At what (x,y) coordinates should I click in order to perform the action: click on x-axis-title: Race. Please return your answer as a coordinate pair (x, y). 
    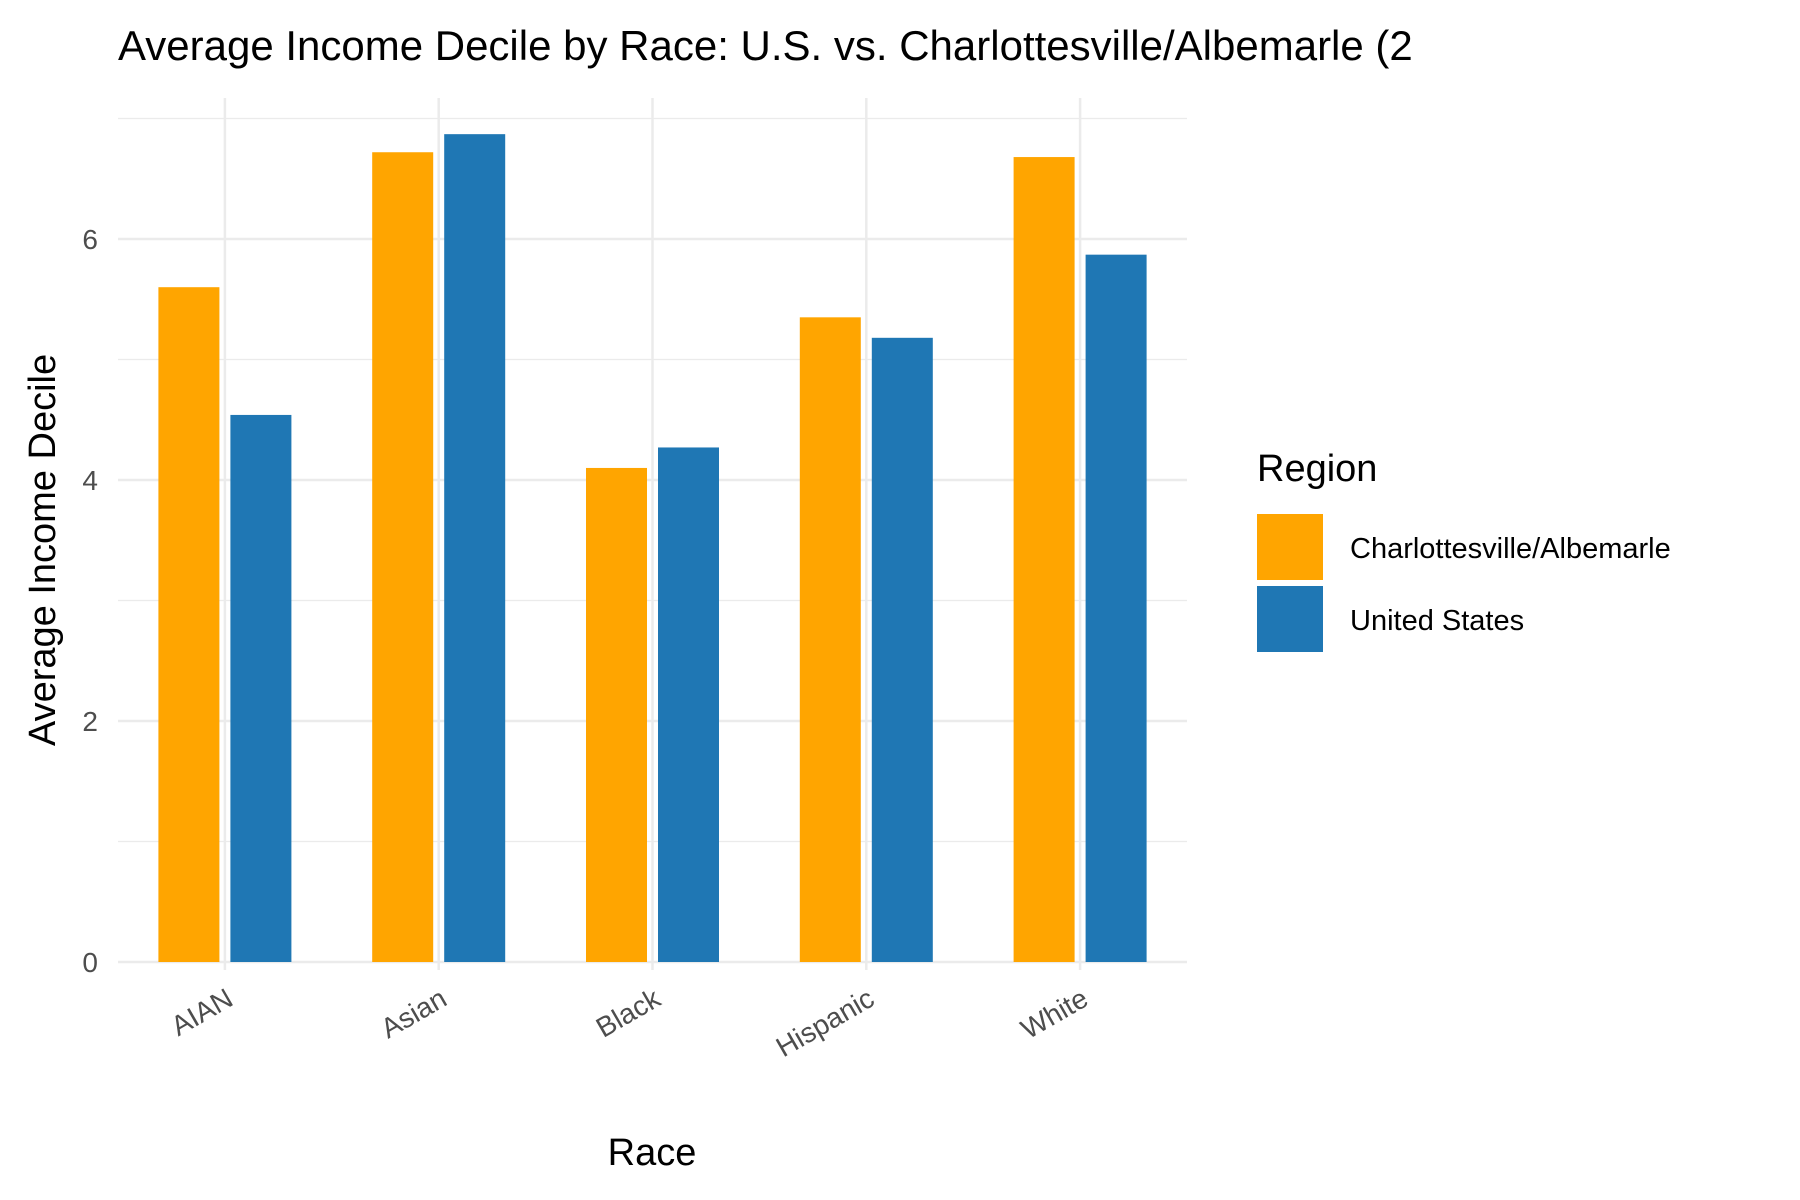
    Looking at the image, I should click on (652, 1153).